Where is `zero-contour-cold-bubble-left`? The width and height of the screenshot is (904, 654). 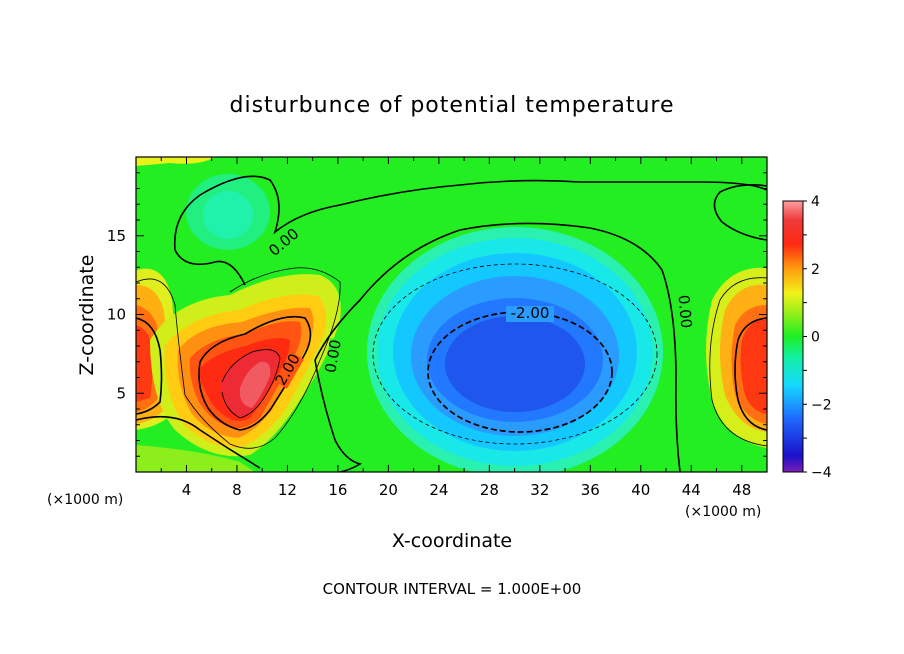
zero-contour-cold-bubble-left is located at coordinates (338, 415).